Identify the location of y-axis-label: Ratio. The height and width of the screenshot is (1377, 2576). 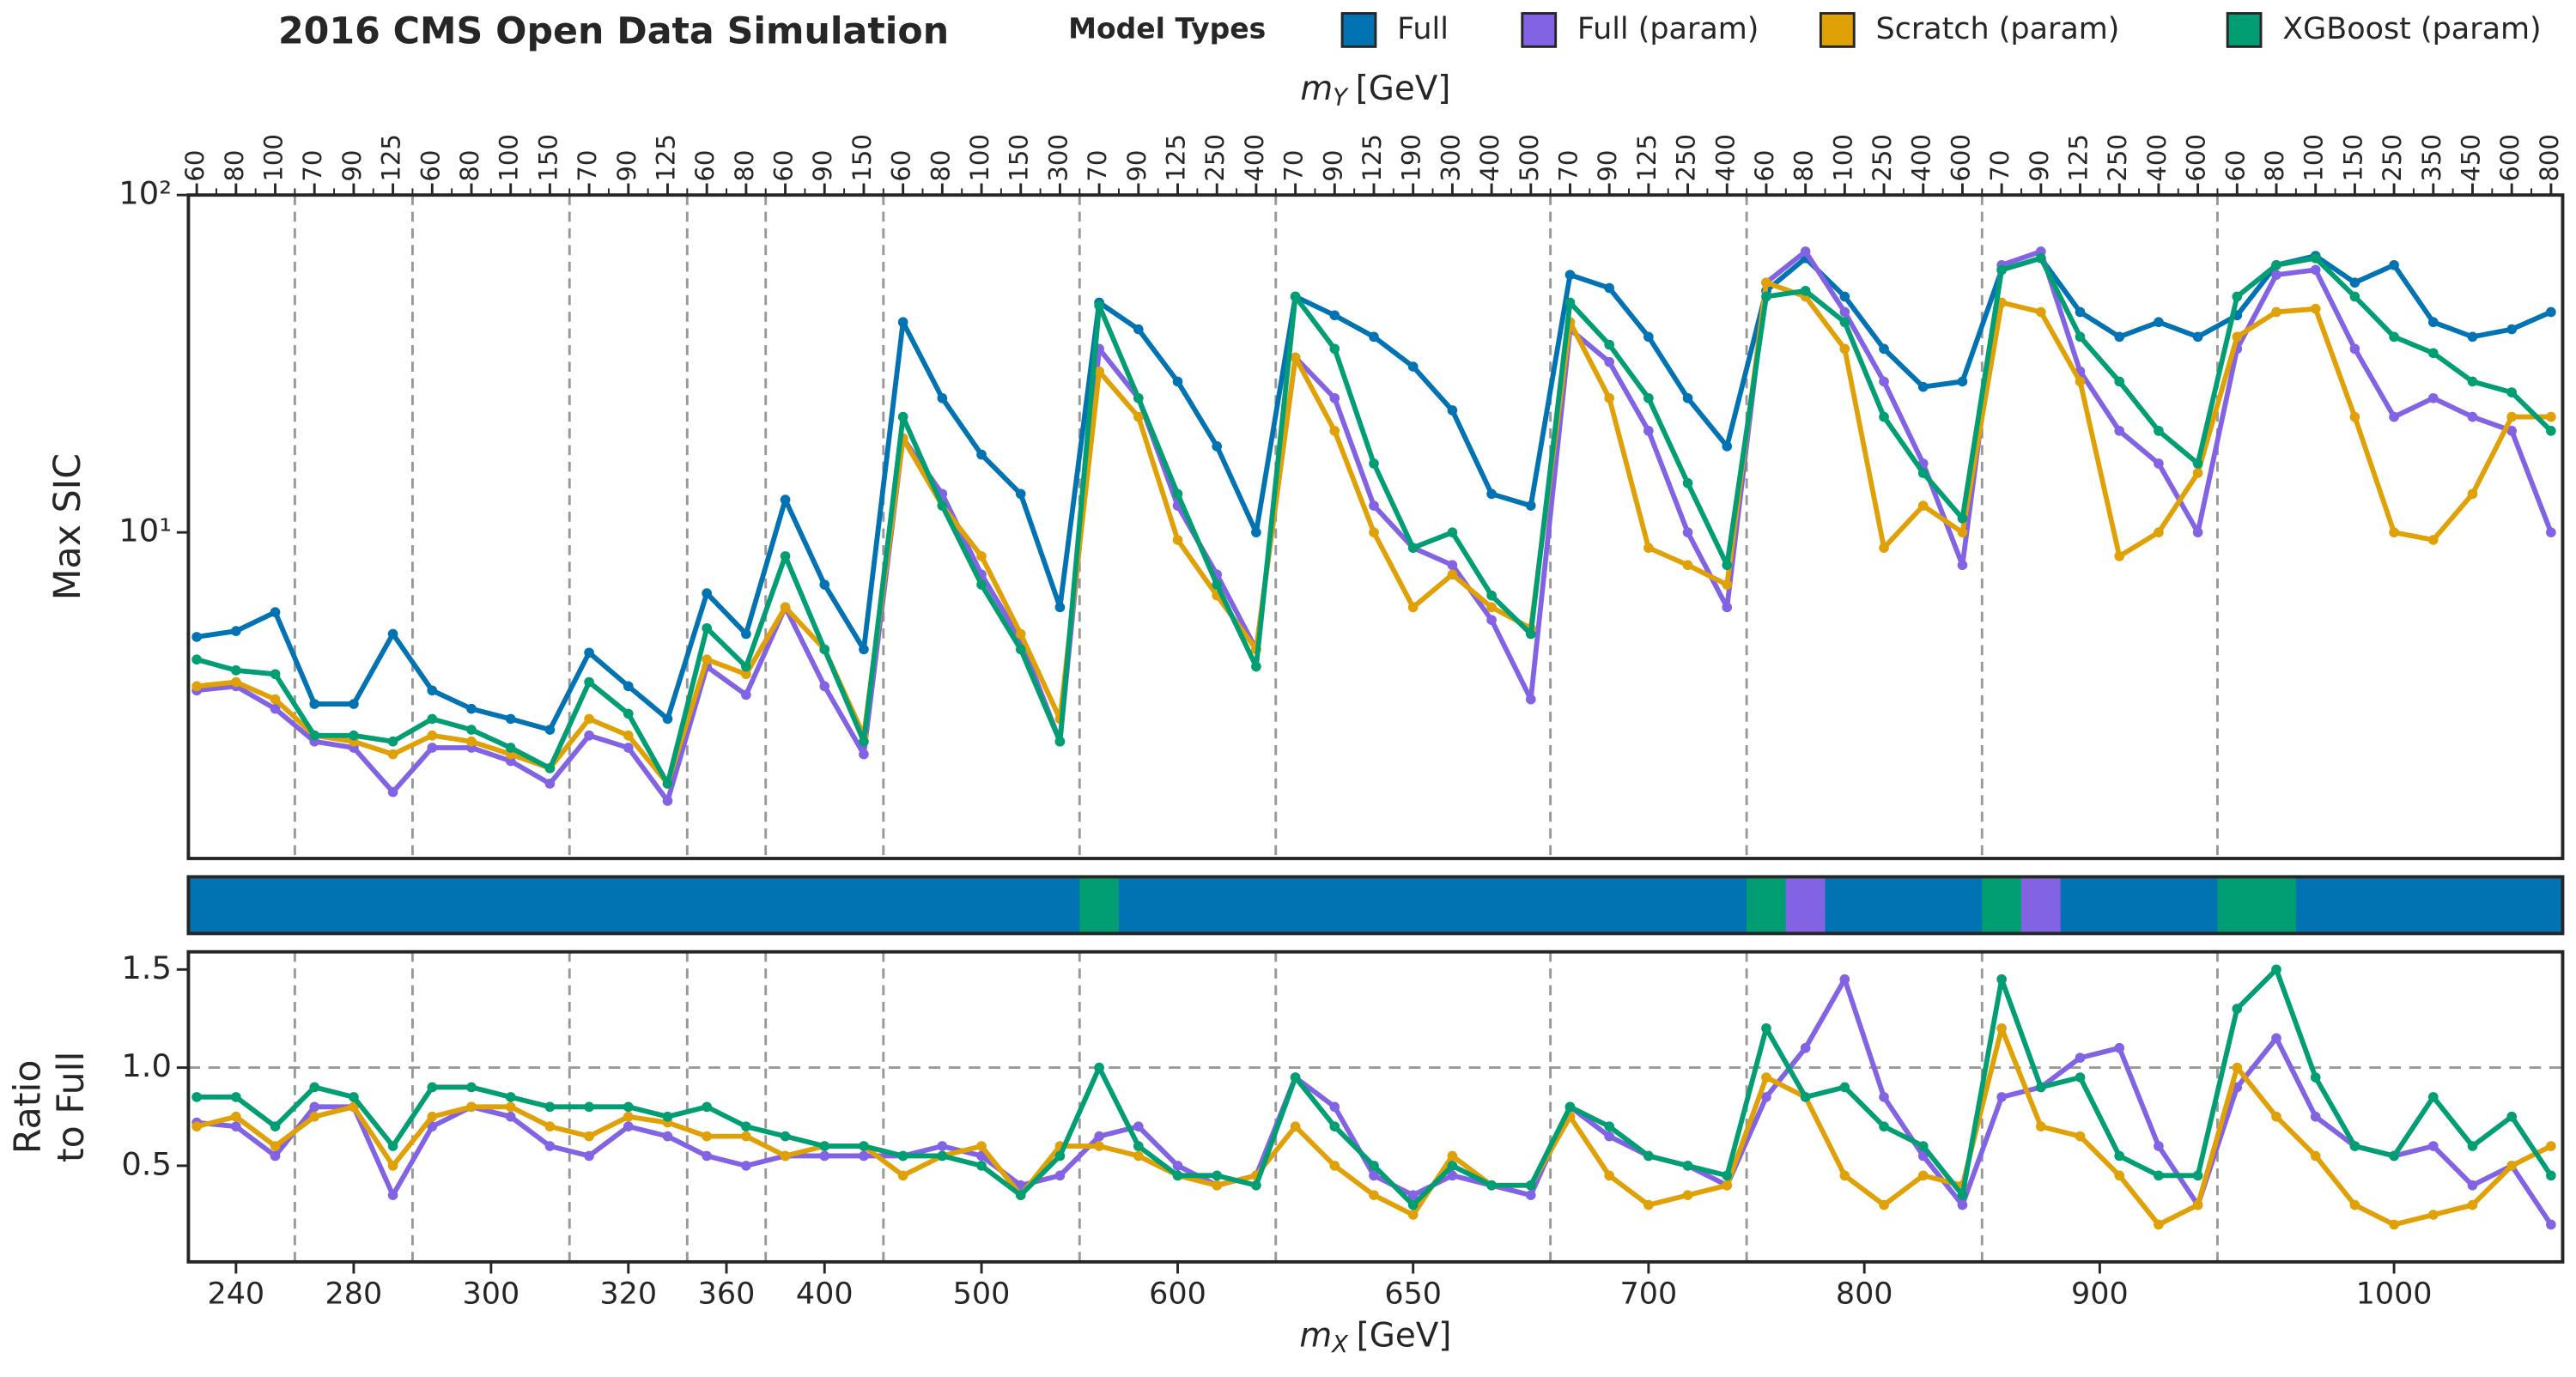
(28, 1107).